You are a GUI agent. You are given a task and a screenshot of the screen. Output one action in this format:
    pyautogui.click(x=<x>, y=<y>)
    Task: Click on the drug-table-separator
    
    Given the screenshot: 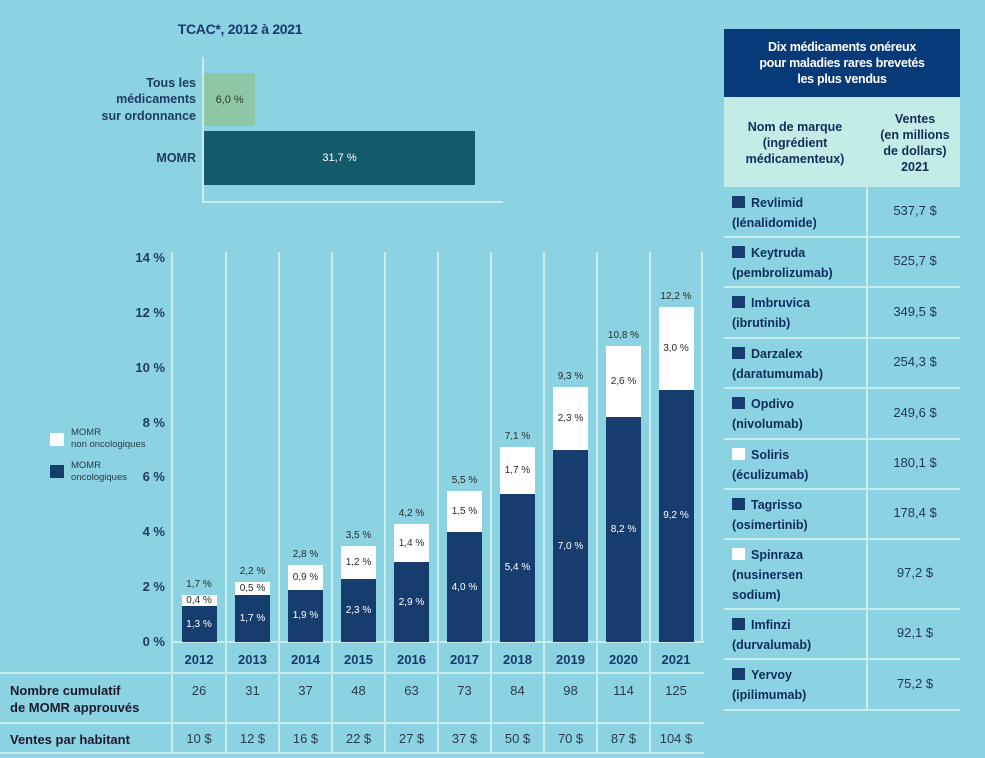 What is the action you would take?
    pyautogui.click(x=867, y=448)
    